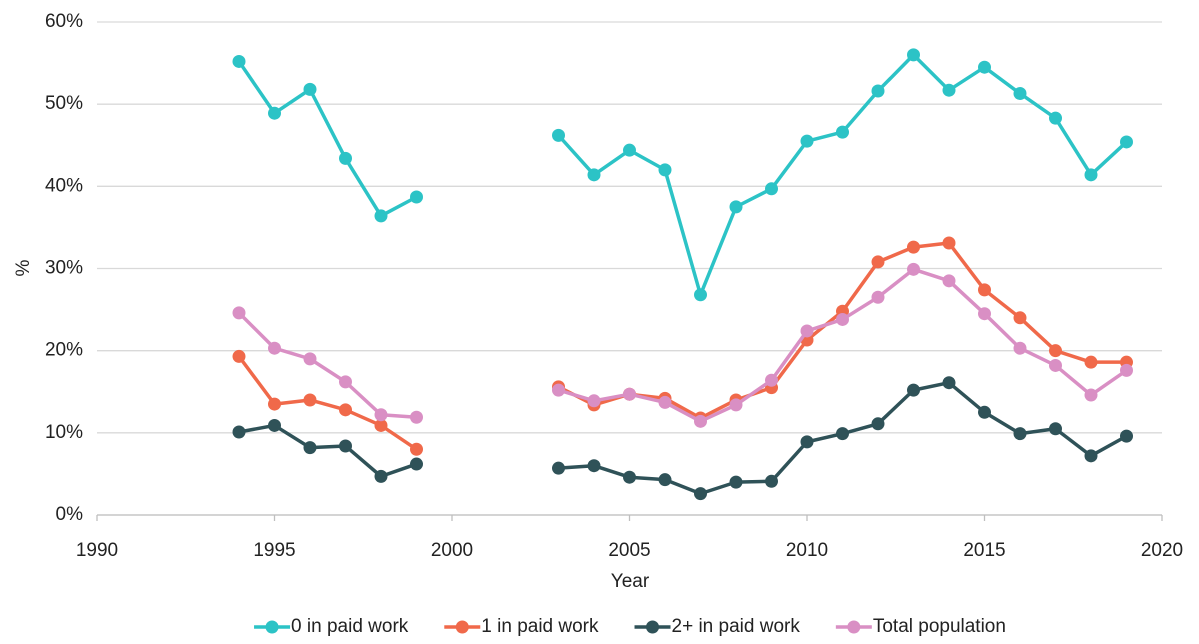 This screenshot has width=1199, height=644. I want to click on y-tick-label: 50%, so click(64, 103).